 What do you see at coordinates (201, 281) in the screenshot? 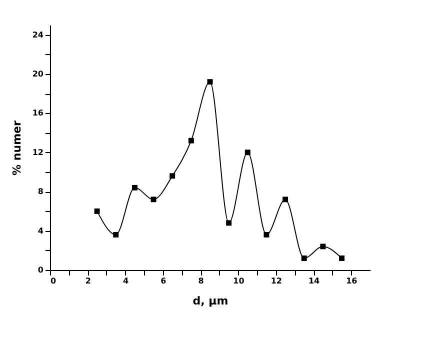
I see `x-tick-label: 8` at bounding box center [201, 281].